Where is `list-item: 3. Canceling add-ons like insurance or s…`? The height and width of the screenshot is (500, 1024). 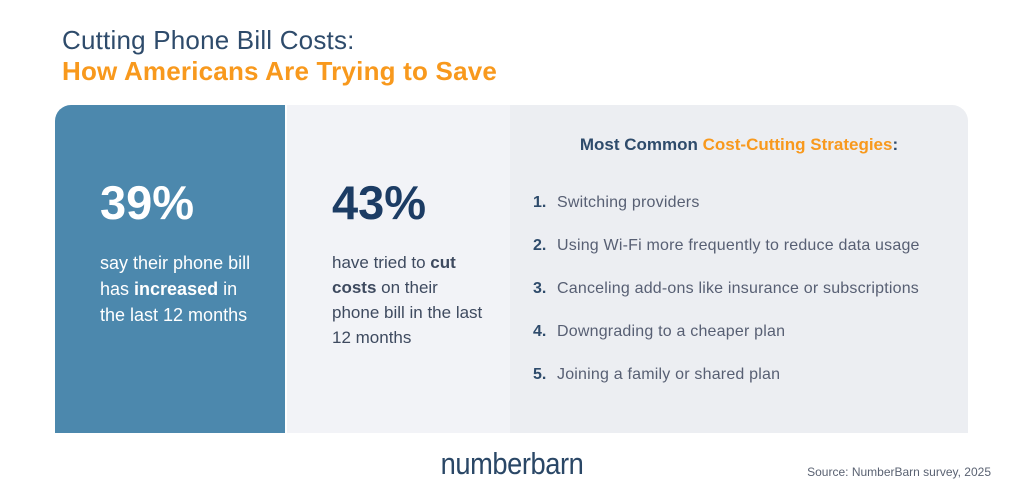 list-item: 3. Canceling add-ons like insurance or s… is located at coordinates (742, 289).